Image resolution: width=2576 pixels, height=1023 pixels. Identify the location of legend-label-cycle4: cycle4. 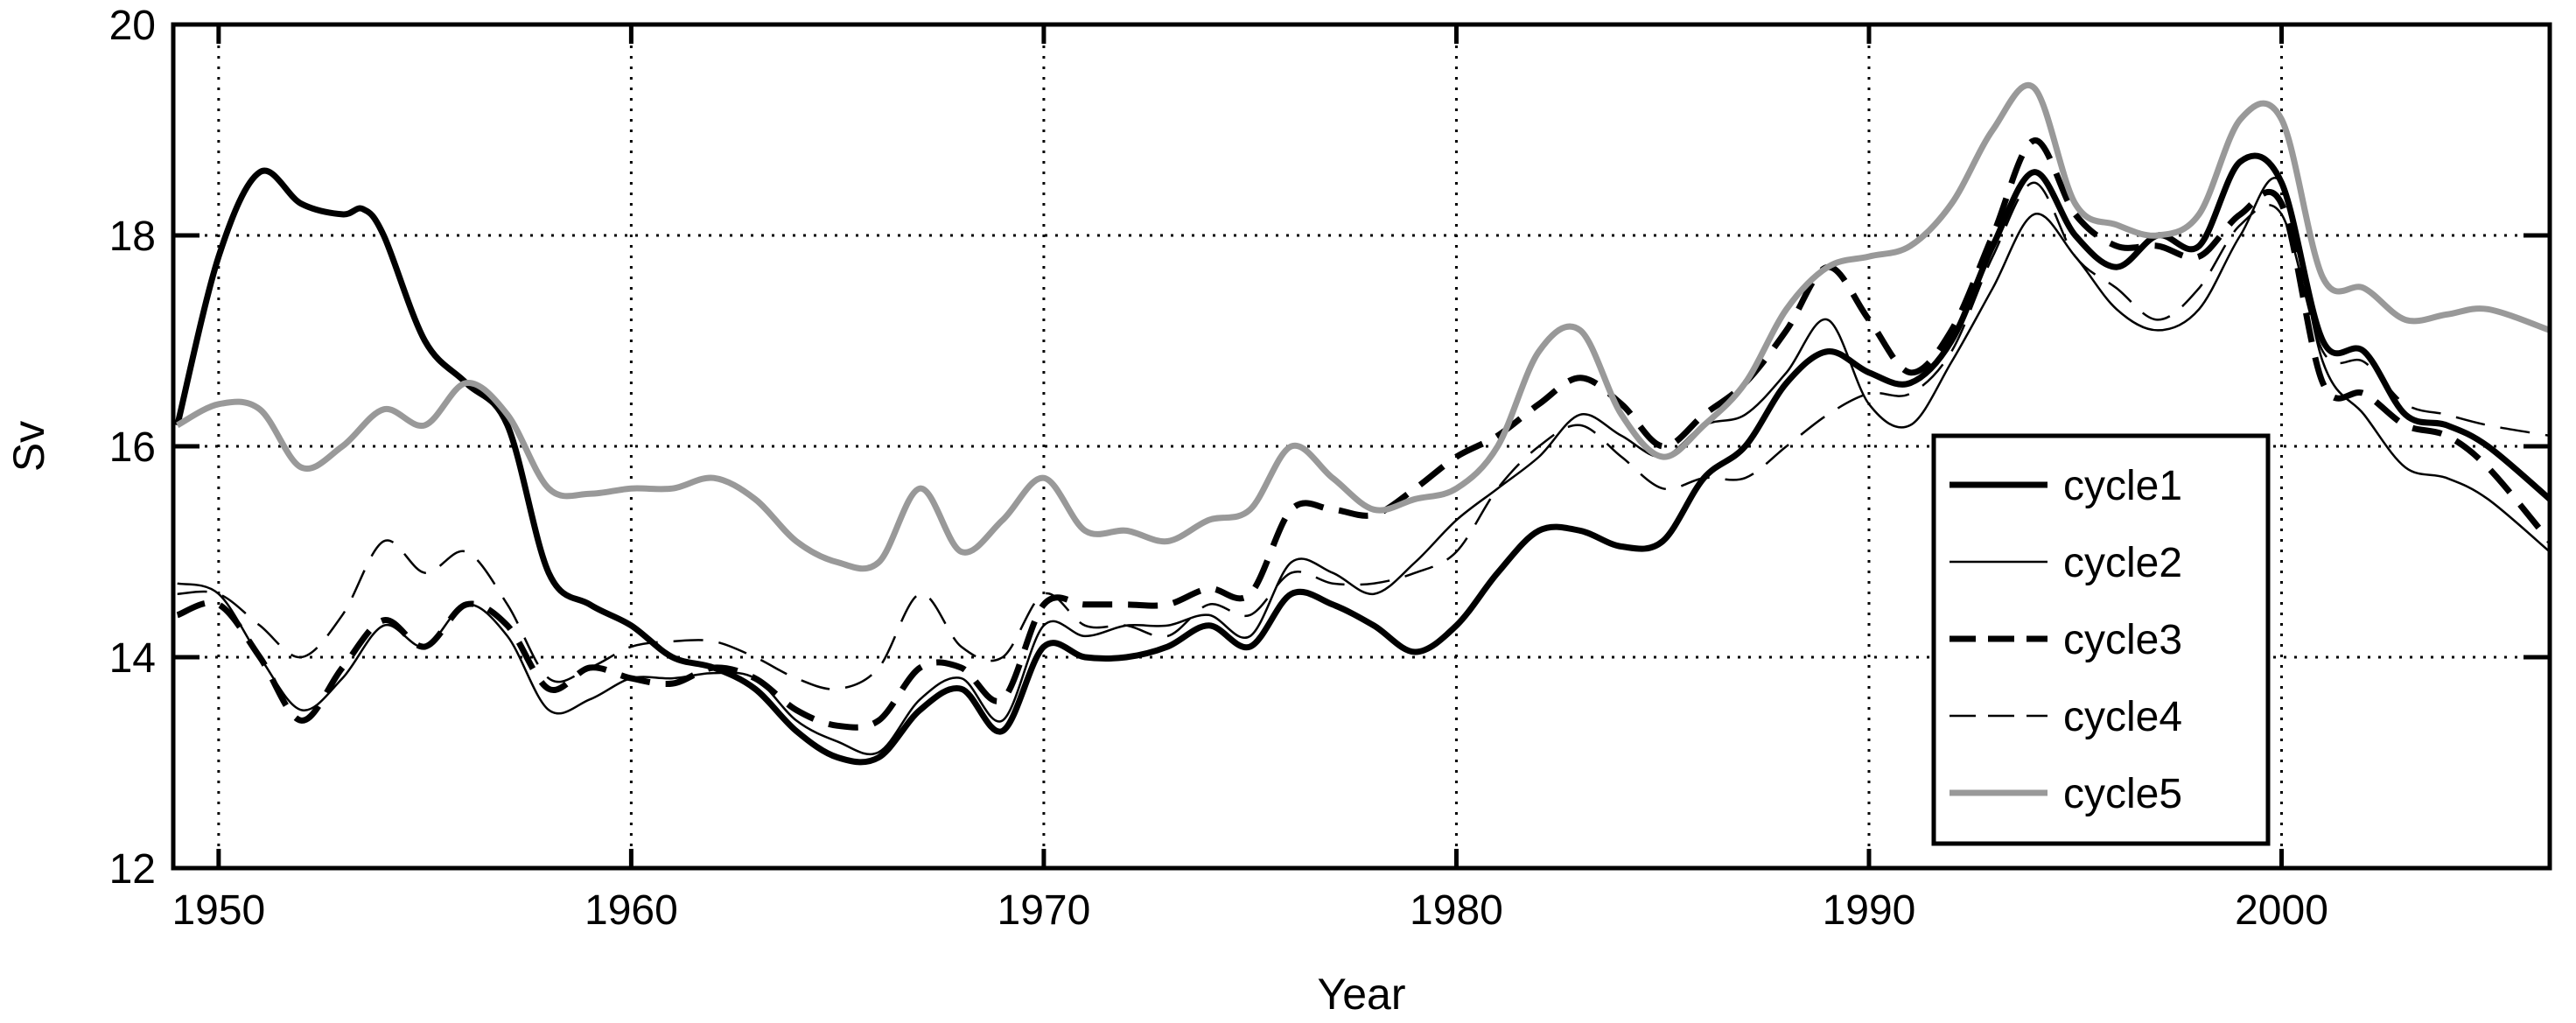
(2122, 717).